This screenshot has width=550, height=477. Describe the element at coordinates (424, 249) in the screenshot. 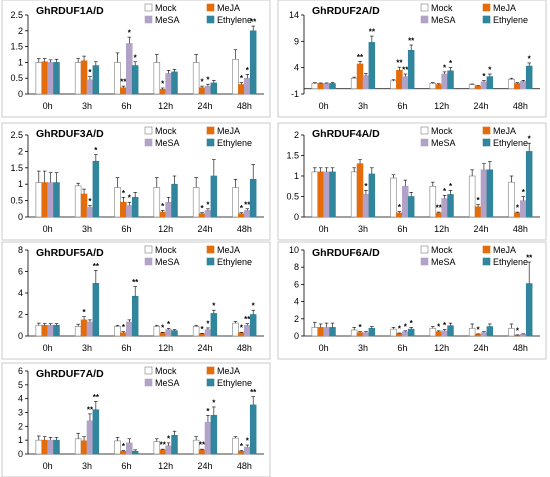

I see `legend-swatch-mock` at that location.